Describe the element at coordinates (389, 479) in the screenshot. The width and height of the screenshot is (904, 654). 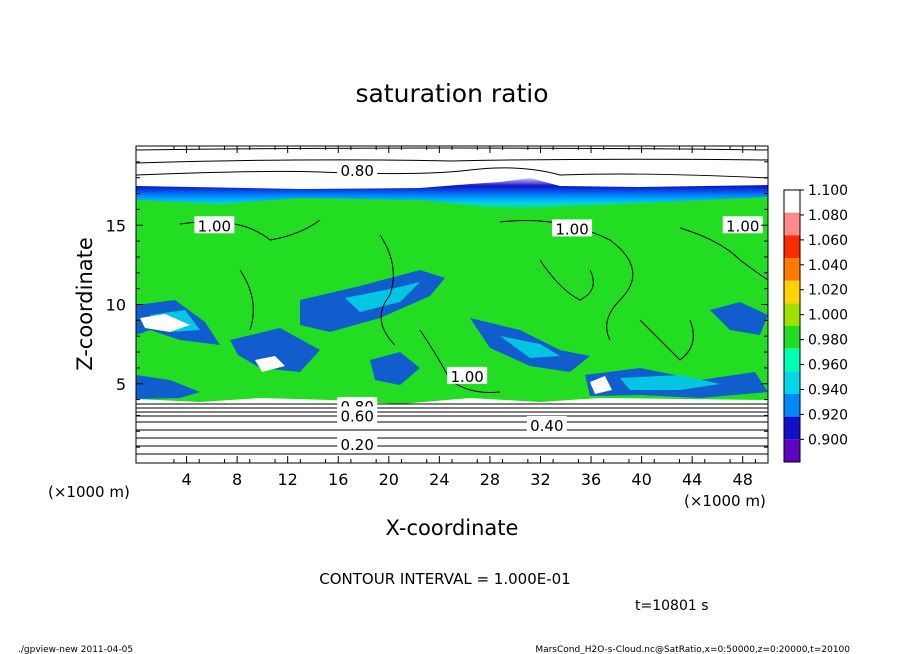
I see `x-tick-label: 20` at that location.